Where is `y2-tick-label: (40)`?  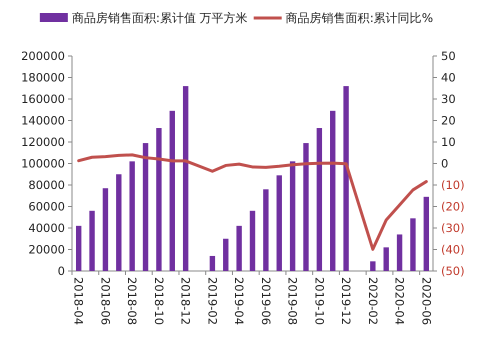
y2-tick-label: (40) is located at coordinates (453, 249).